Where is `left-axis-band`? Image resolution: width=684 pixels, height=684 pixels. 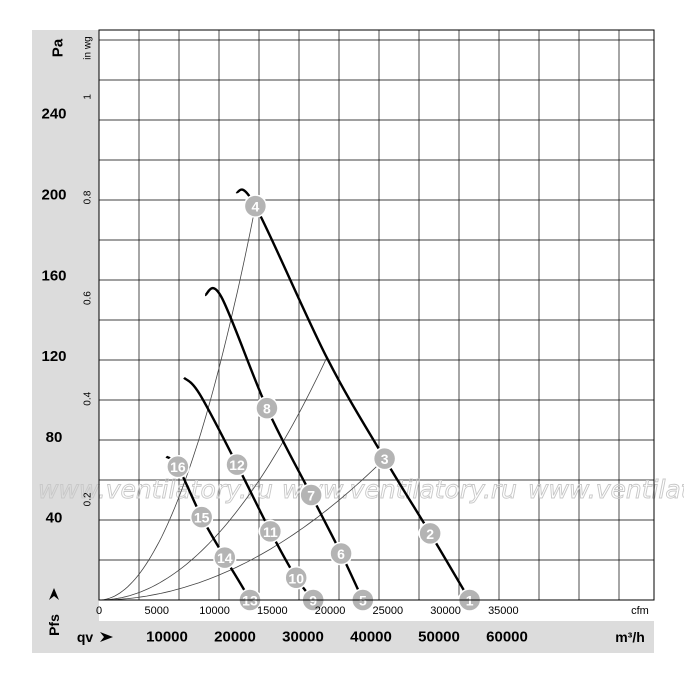 left-axis-band is located at coordinates (65, 341).